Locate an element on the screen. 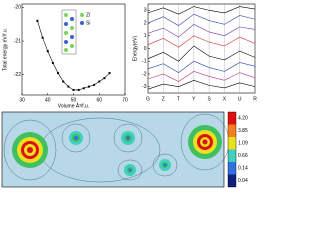  y-tick-label: -20 is located at coordinates (17, 8).